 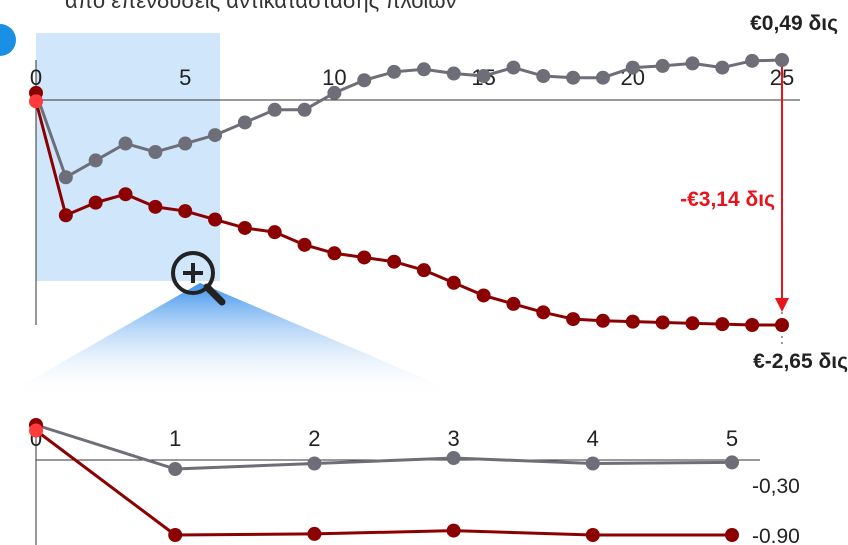 What do you see at coordinates (782, 77) in the screenshot?
I see `x-tick-label: 25` at bounding box center [782, 77].